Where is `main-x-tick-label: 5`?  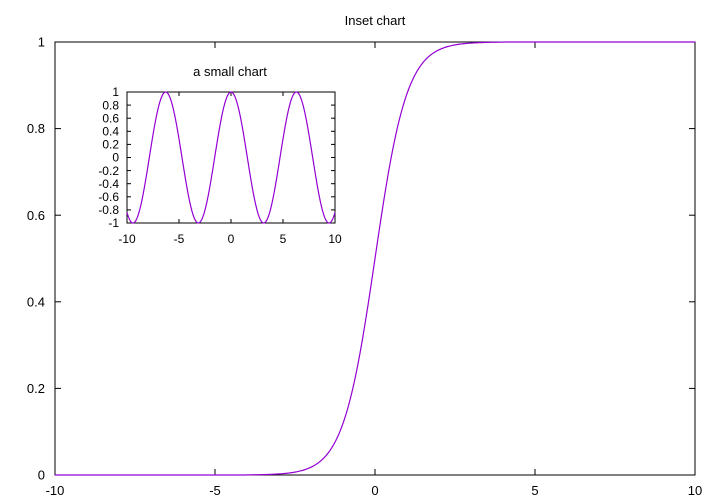 main-x-tick-label: 5 is located at coordinates (534, 490).